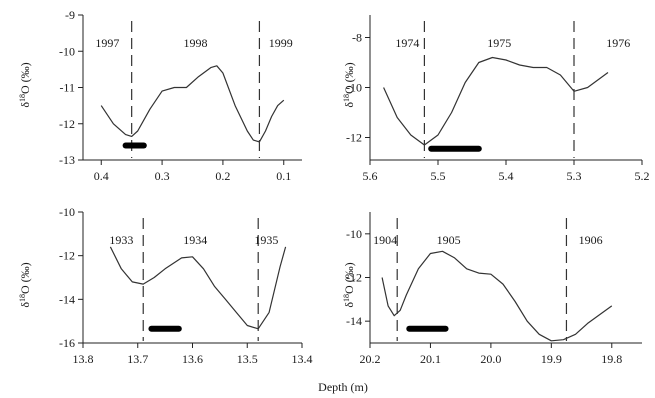 Image resolution: width=655 pixels, height=398 pixels. I want to click on year-label: 1906, so click(591, 240).